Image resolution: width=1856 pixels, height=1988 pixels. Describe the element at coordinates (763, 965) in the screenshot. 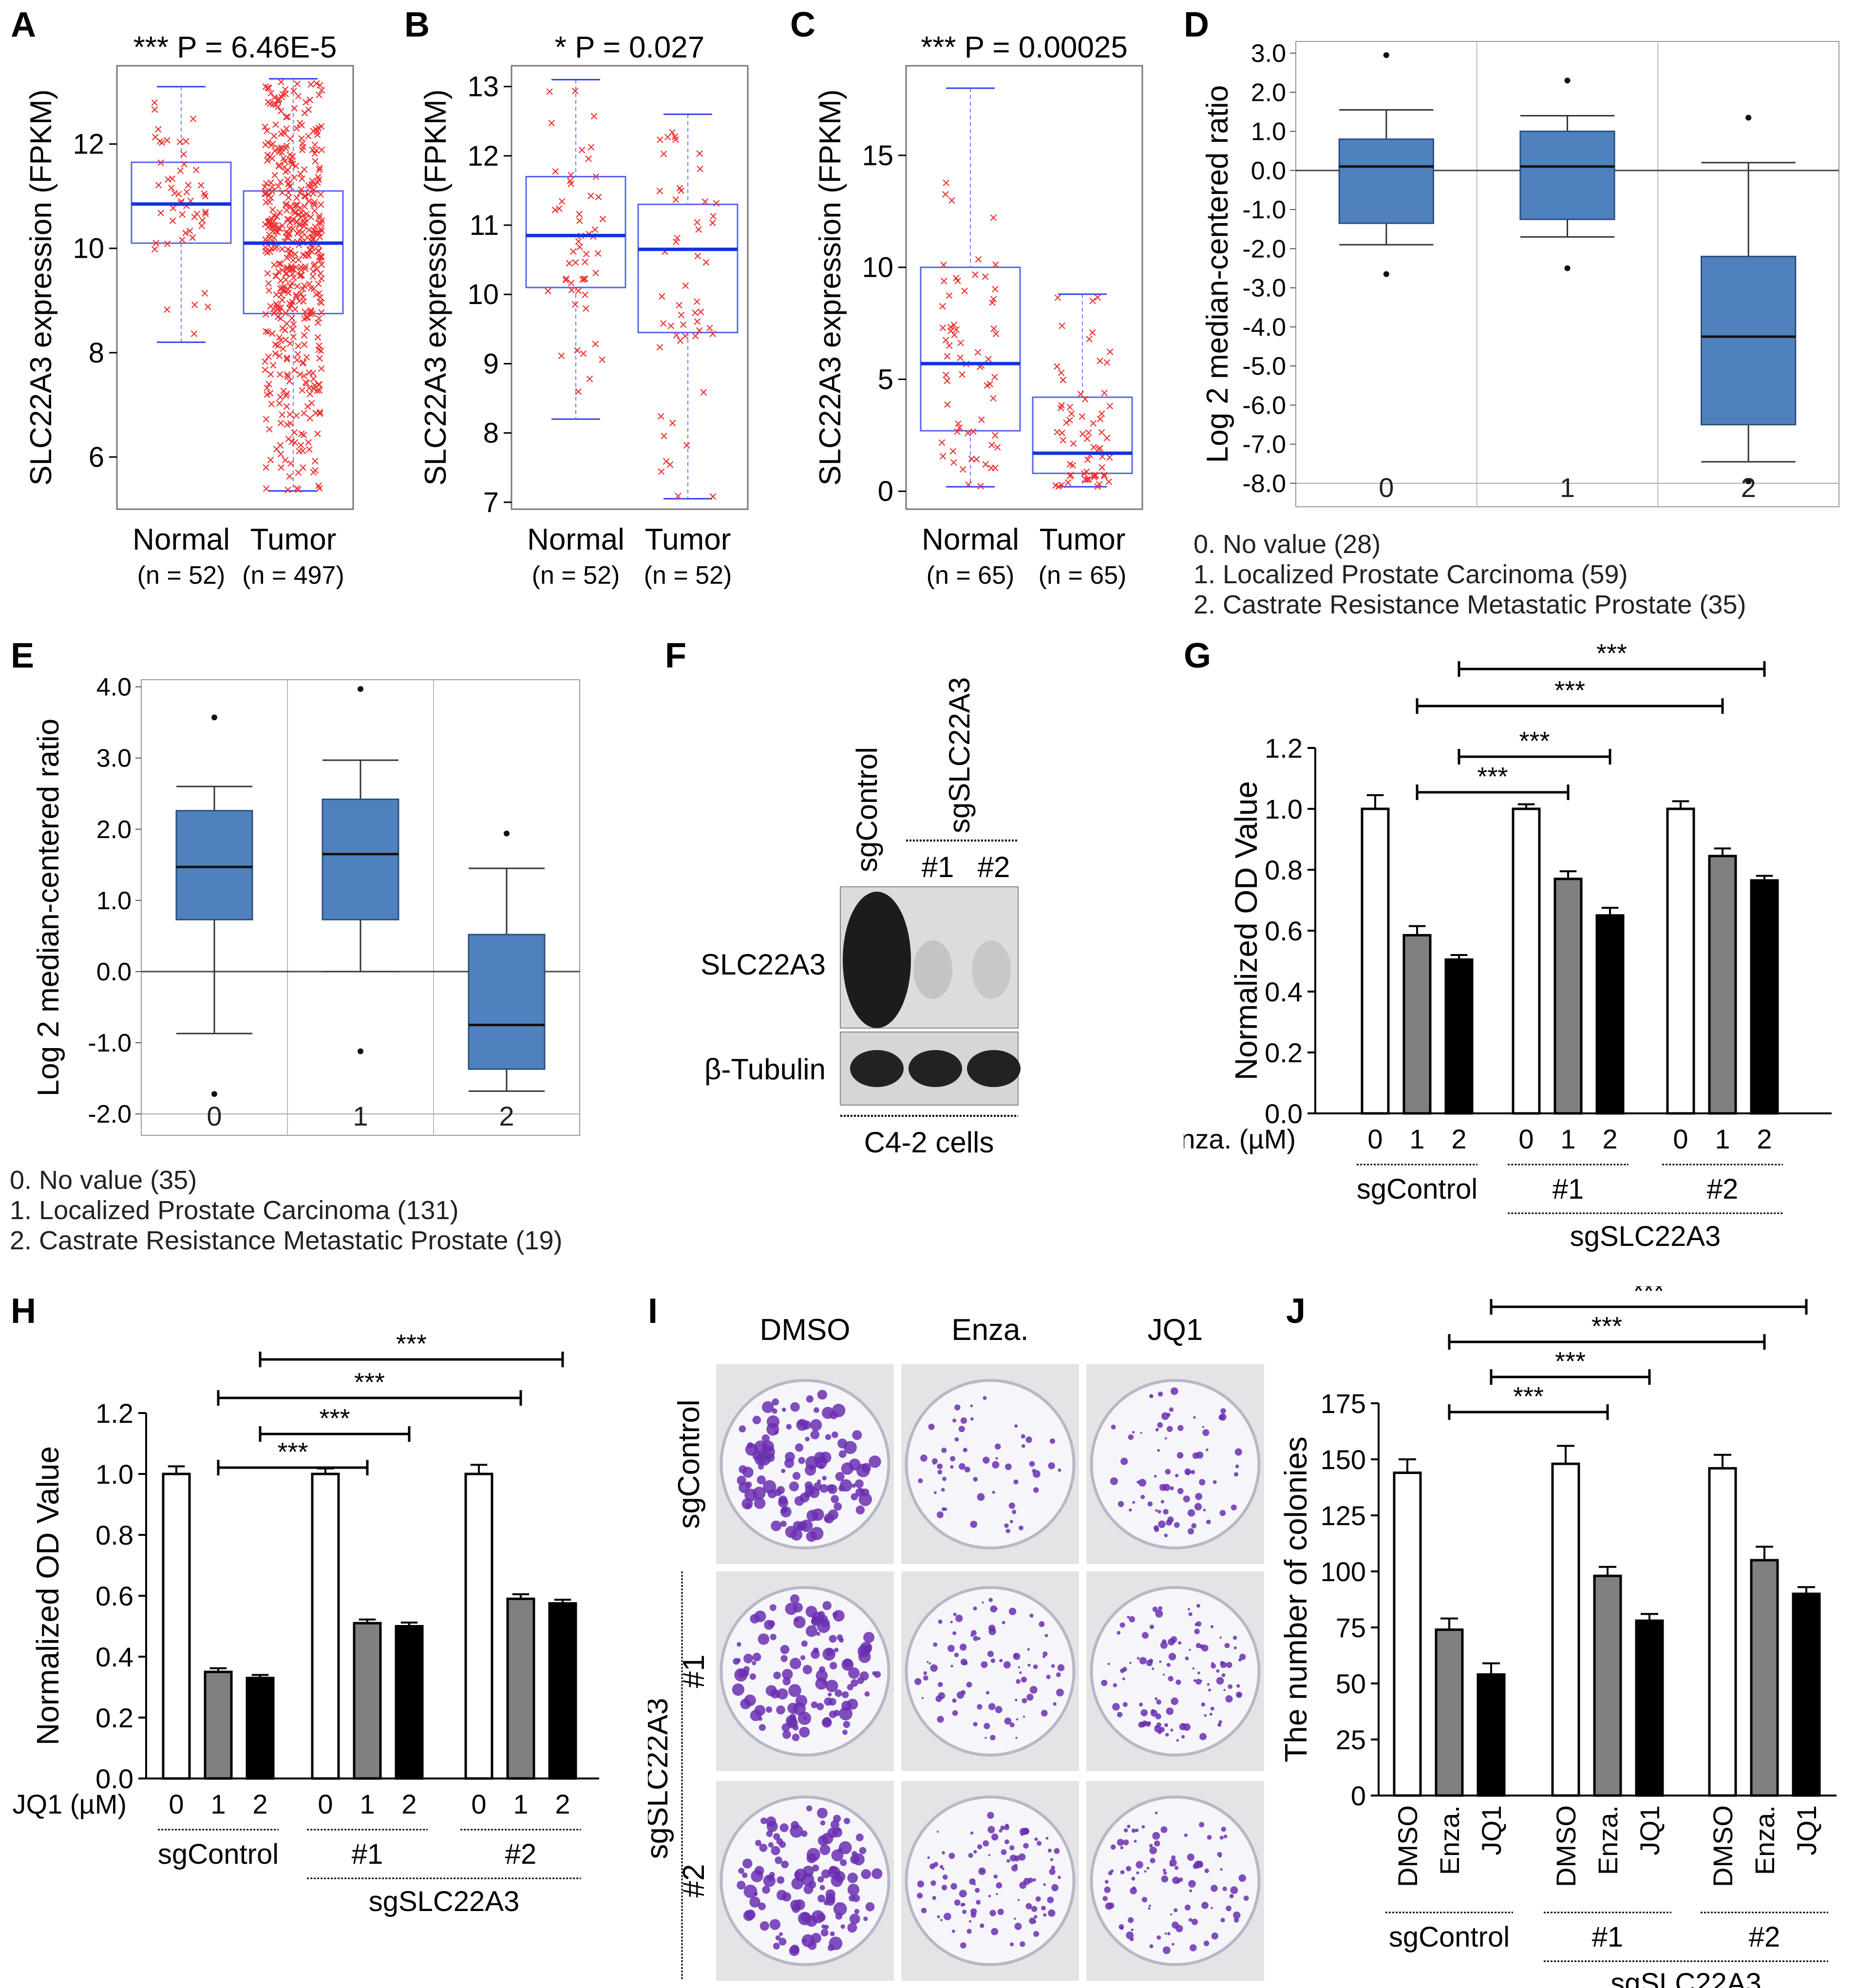

I see `band-label-slc22a3: SLC22A3` at that location.